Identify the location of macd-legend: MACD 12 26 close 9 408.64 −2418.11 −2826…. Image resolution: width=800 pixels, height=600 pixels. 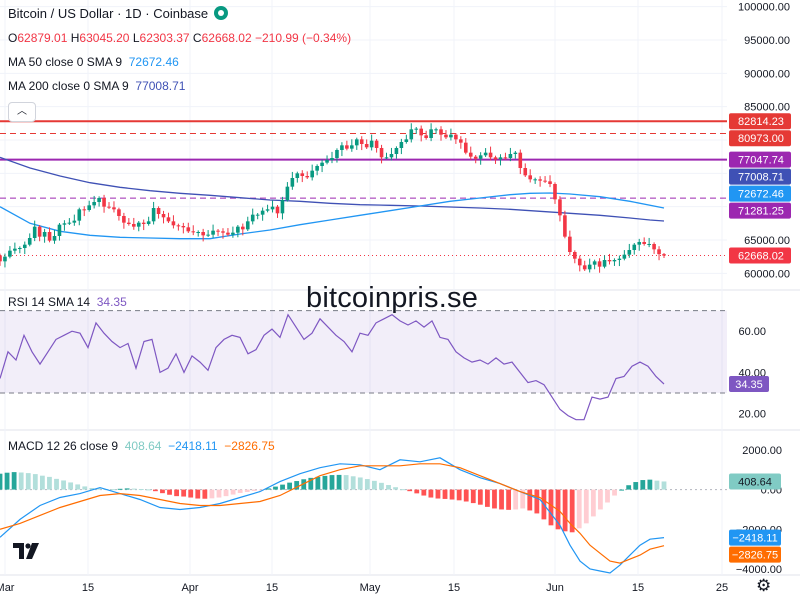
(141, 446).